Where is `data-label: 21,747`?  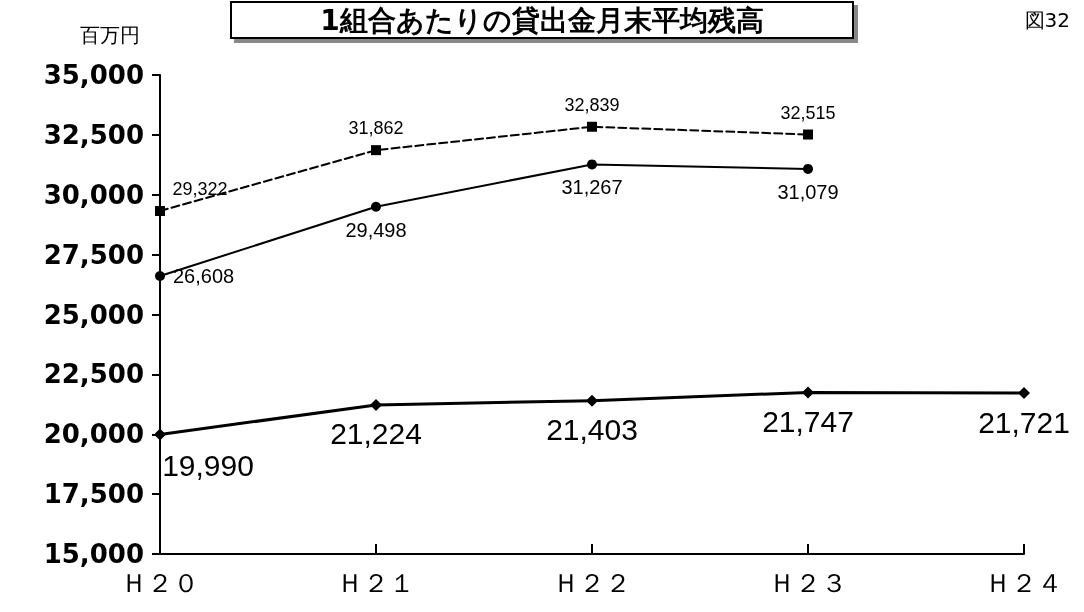 data-label: 21,747 is located at coordinates (808, 421).